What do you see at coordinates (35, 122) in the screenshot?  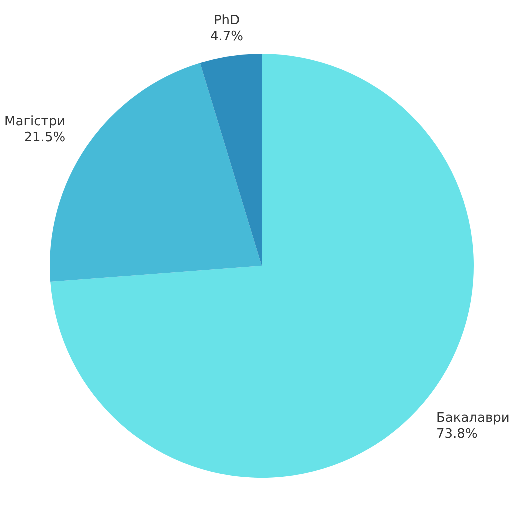 I see `slice-label: Магістри` at bounding box center [35, 122].